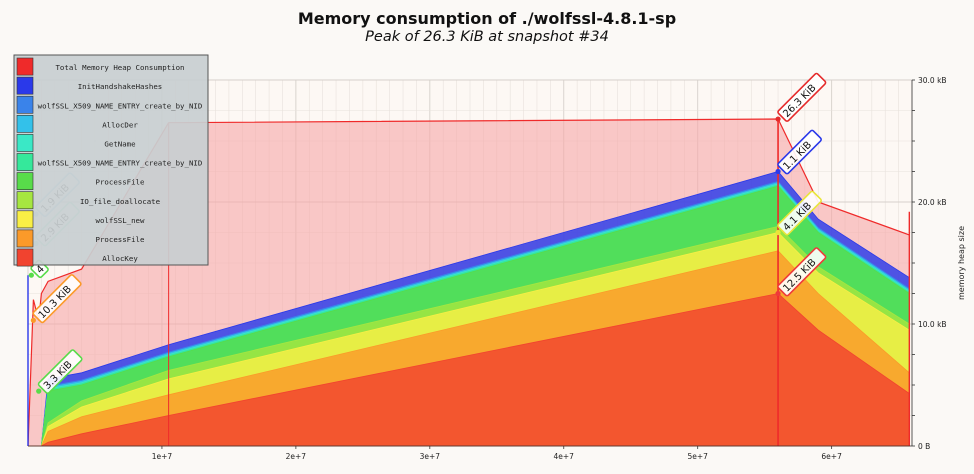 This screenshot has width=974, height=474. I want to click on x-tick-label: 3e+7, so click(430, 456).